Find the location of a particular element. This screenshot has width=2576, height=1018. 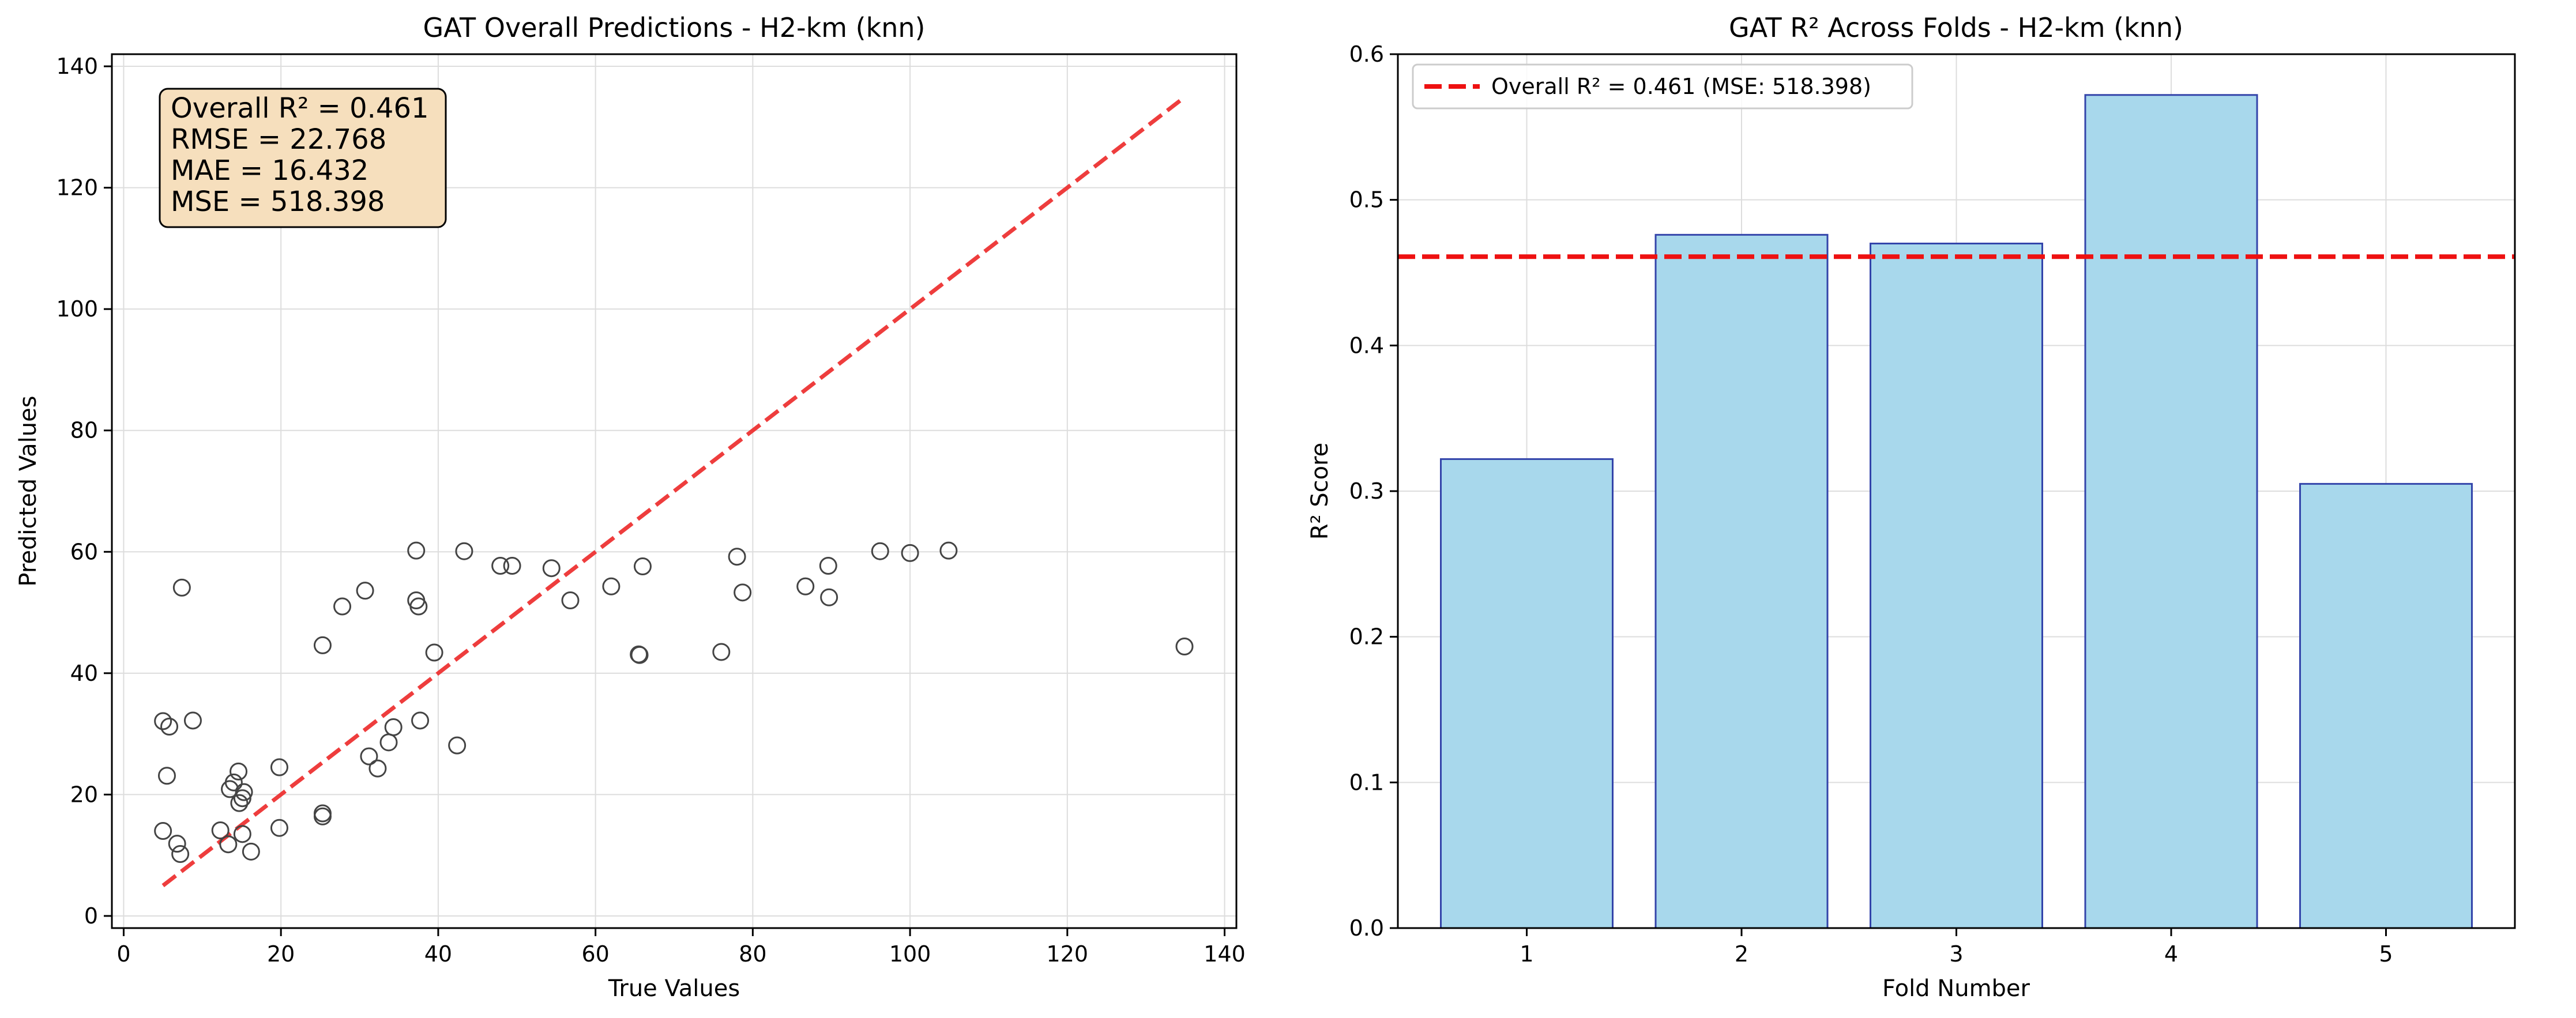

scatter-x-tick-label: 80 is located at coordinates (752, 954).